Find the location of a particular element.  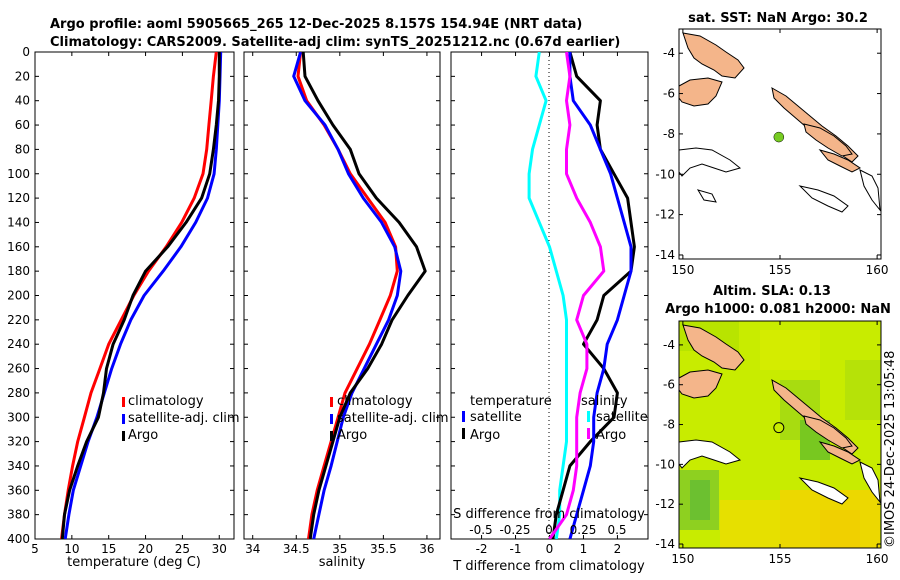

x-tick-label: 35 is located at coordinates (339, 549).